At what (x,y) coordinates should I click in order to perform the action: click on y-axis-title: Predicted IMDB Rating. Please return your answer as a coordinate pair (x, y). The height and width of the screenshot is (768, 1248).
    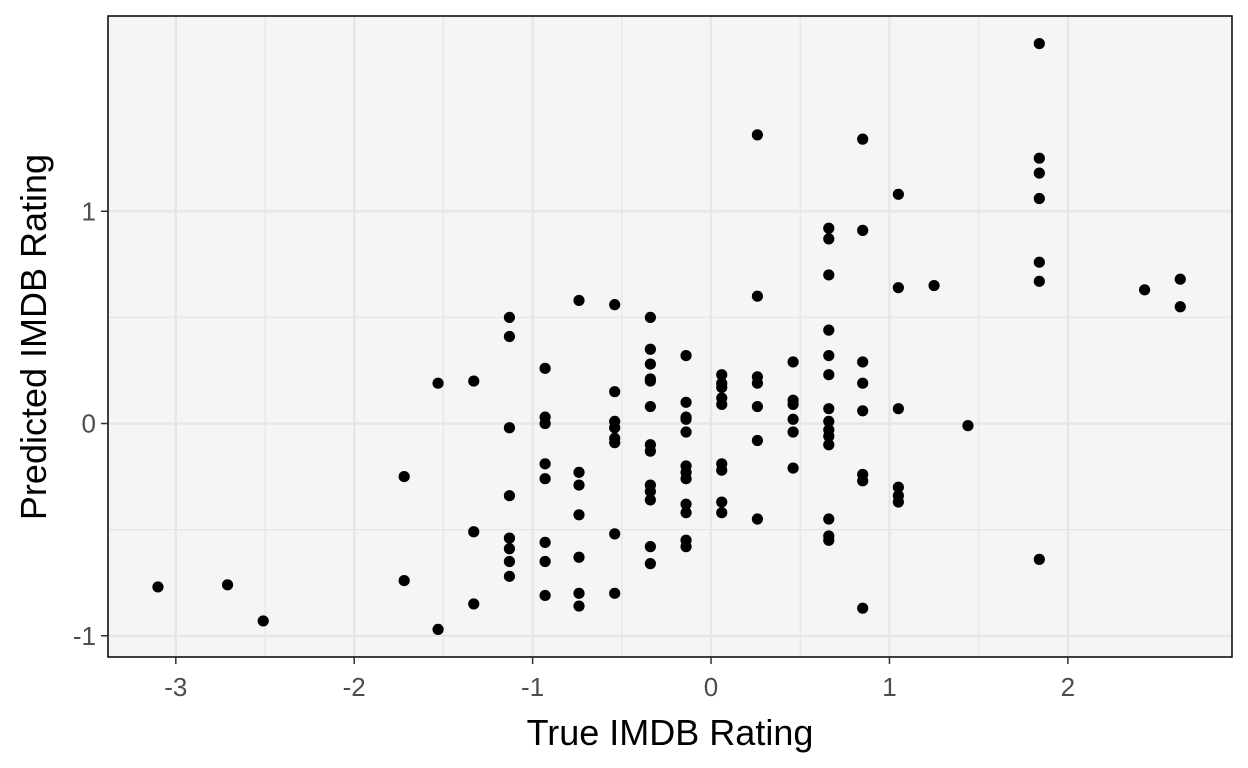
    Looking at the image, I should click on (33, 337).